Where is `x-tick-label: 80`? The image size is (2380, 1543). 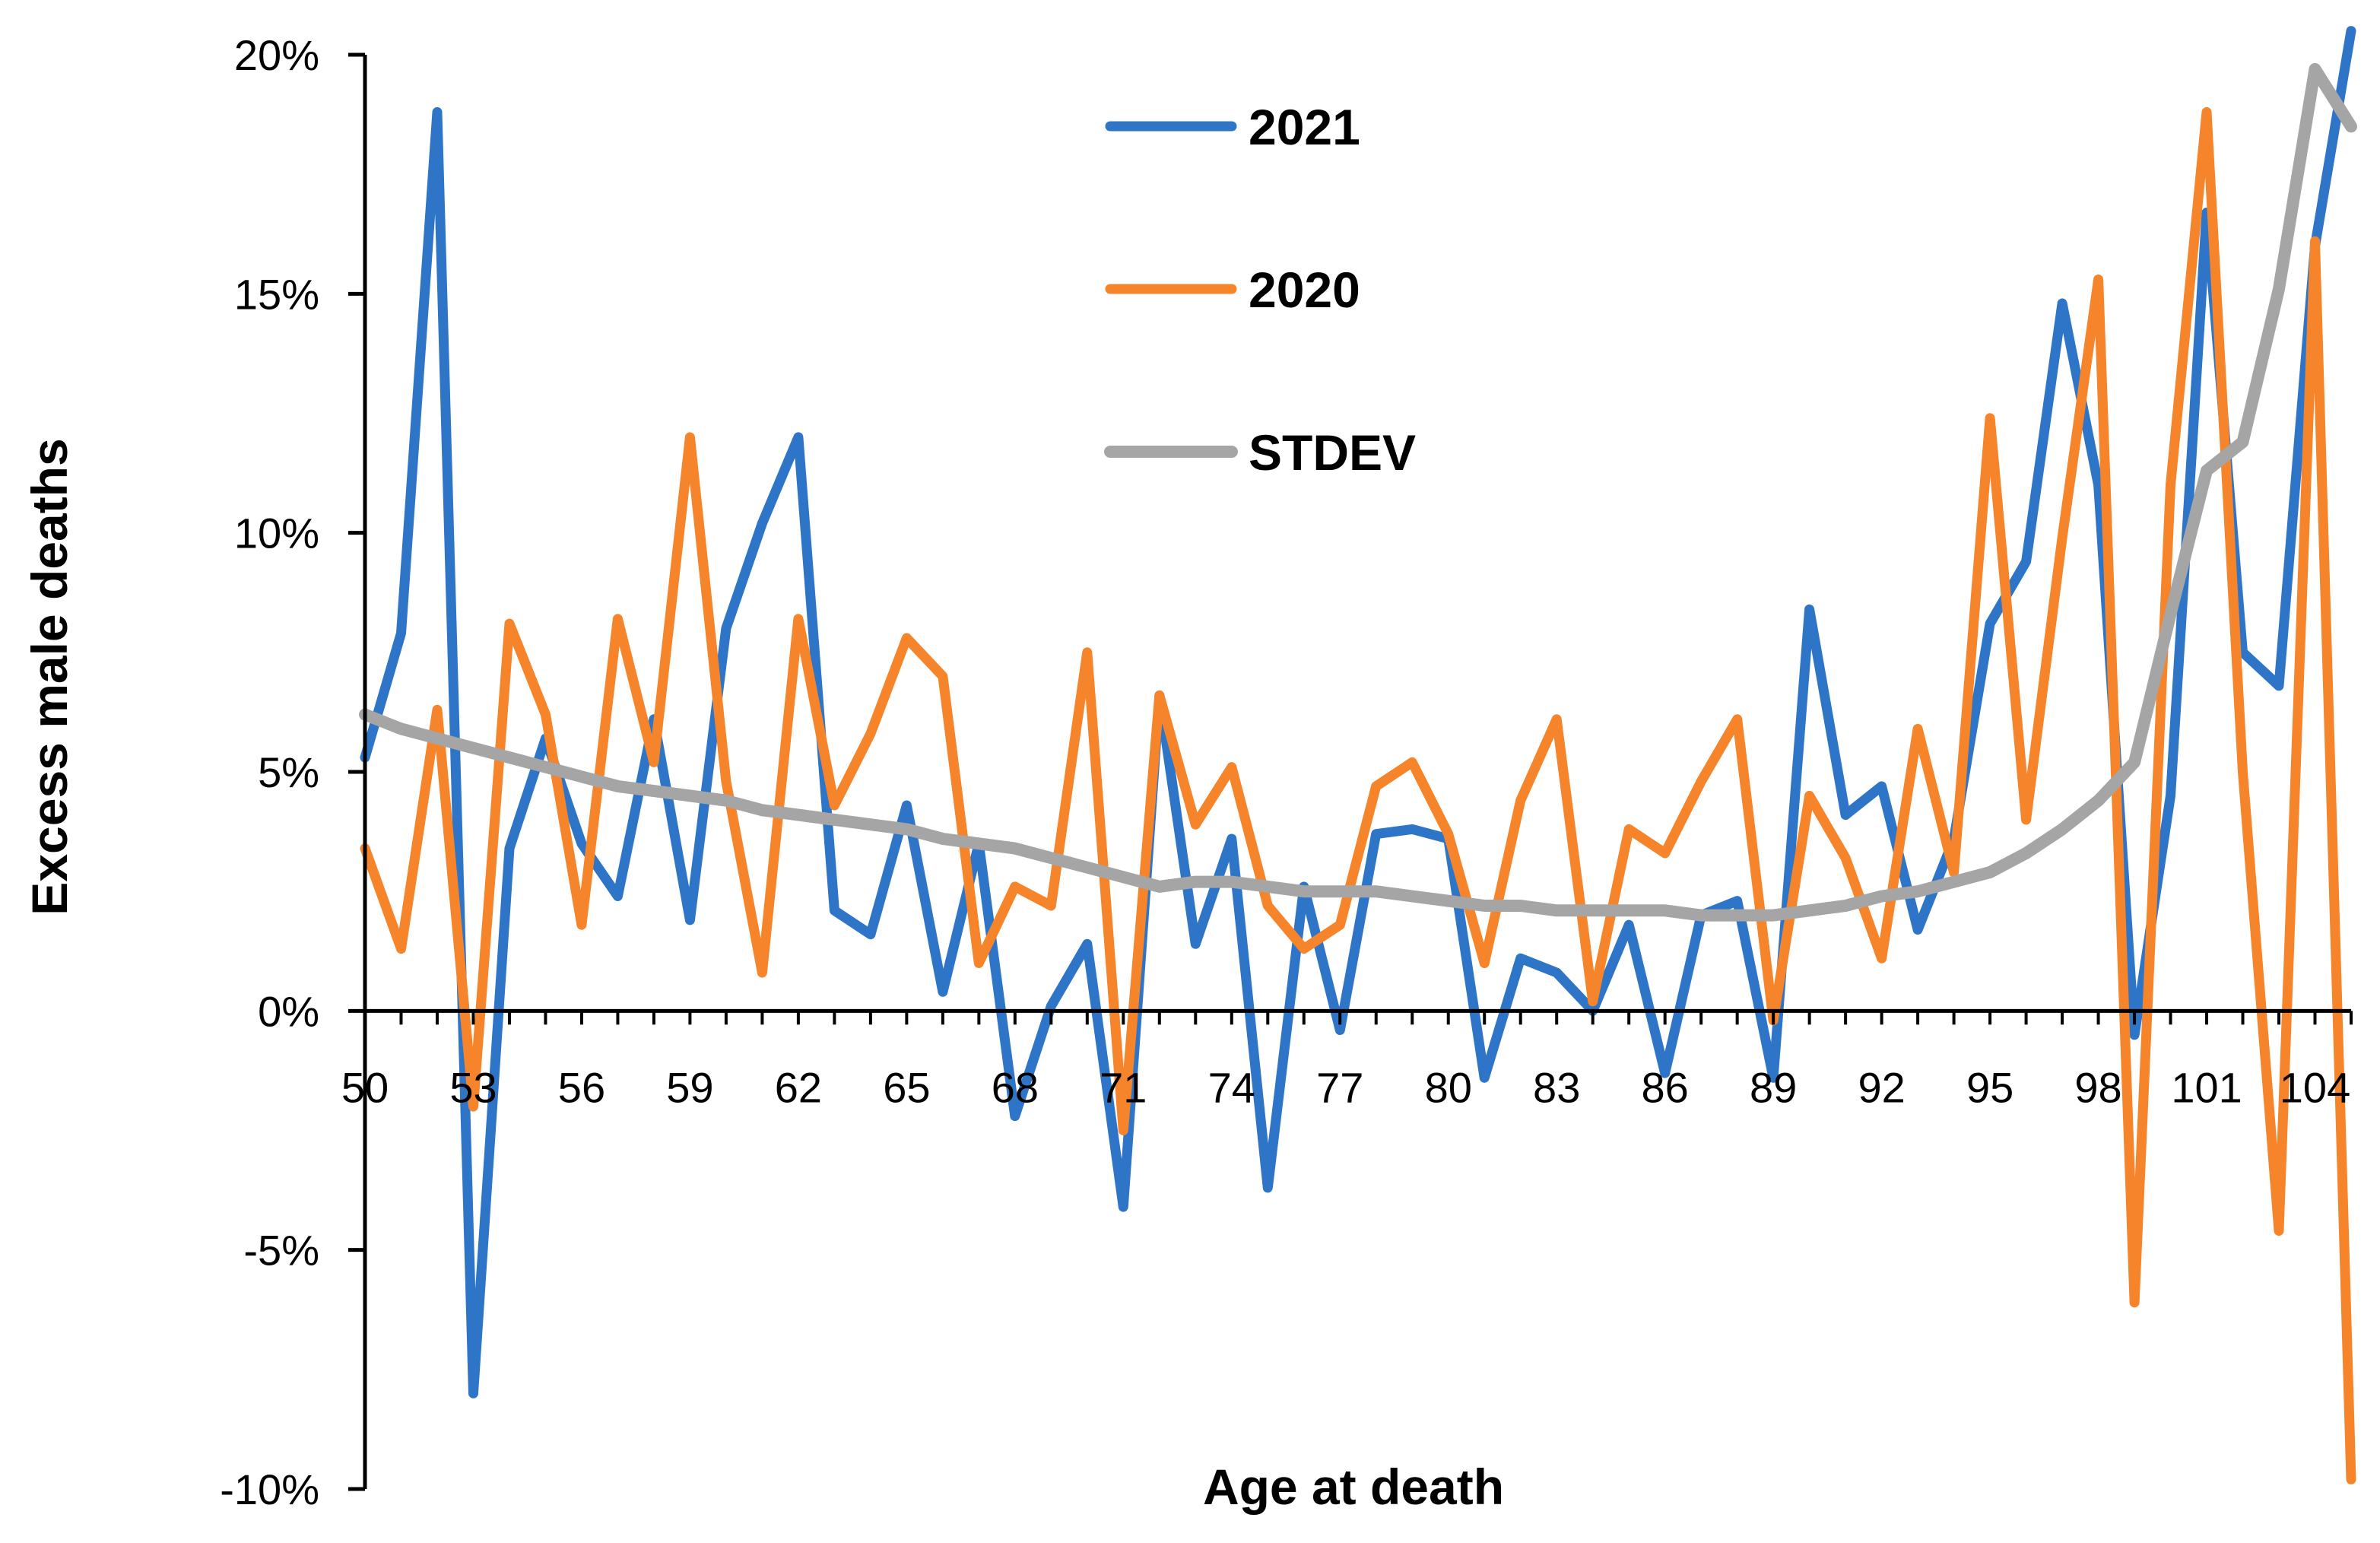 x-tick-label: 80 is located at coordinates (1448, 1087).